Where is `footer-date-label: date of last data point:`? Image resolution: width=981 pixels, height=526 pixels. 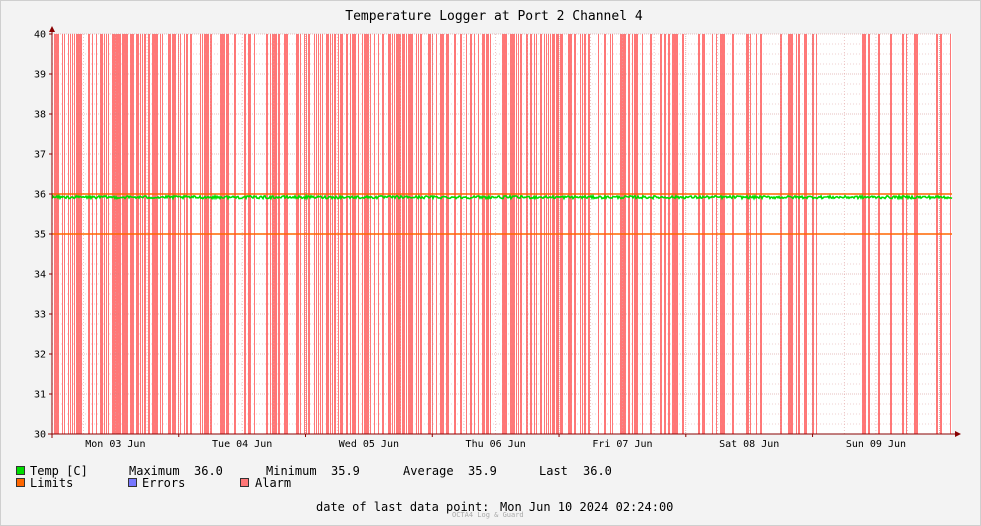
footer-date-label: date of last data point: is located at coordinates (403, 507).